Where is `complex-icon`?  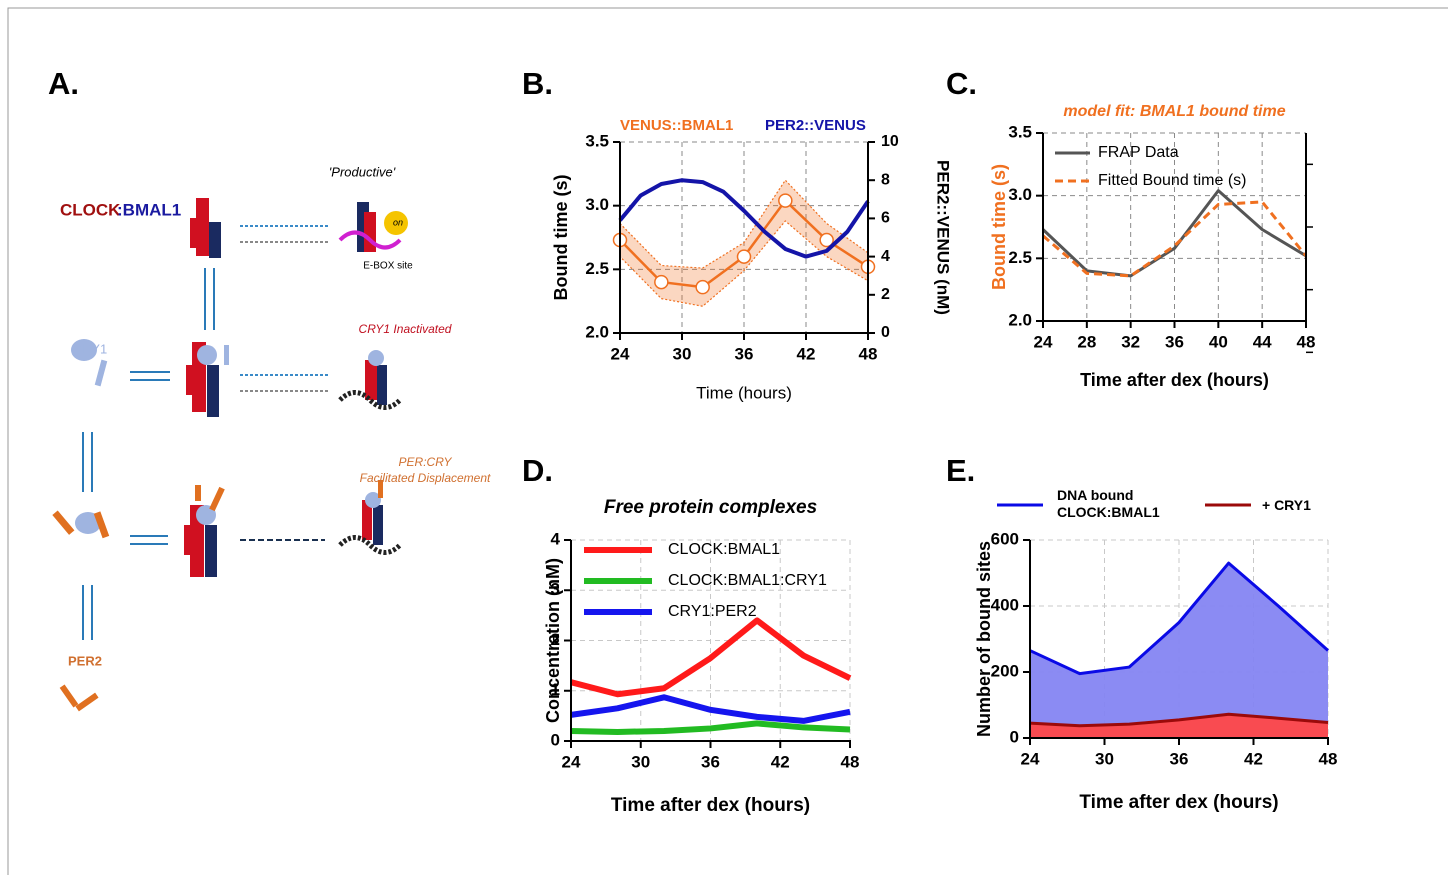
complex-icon is located at coordinates (230, 455).